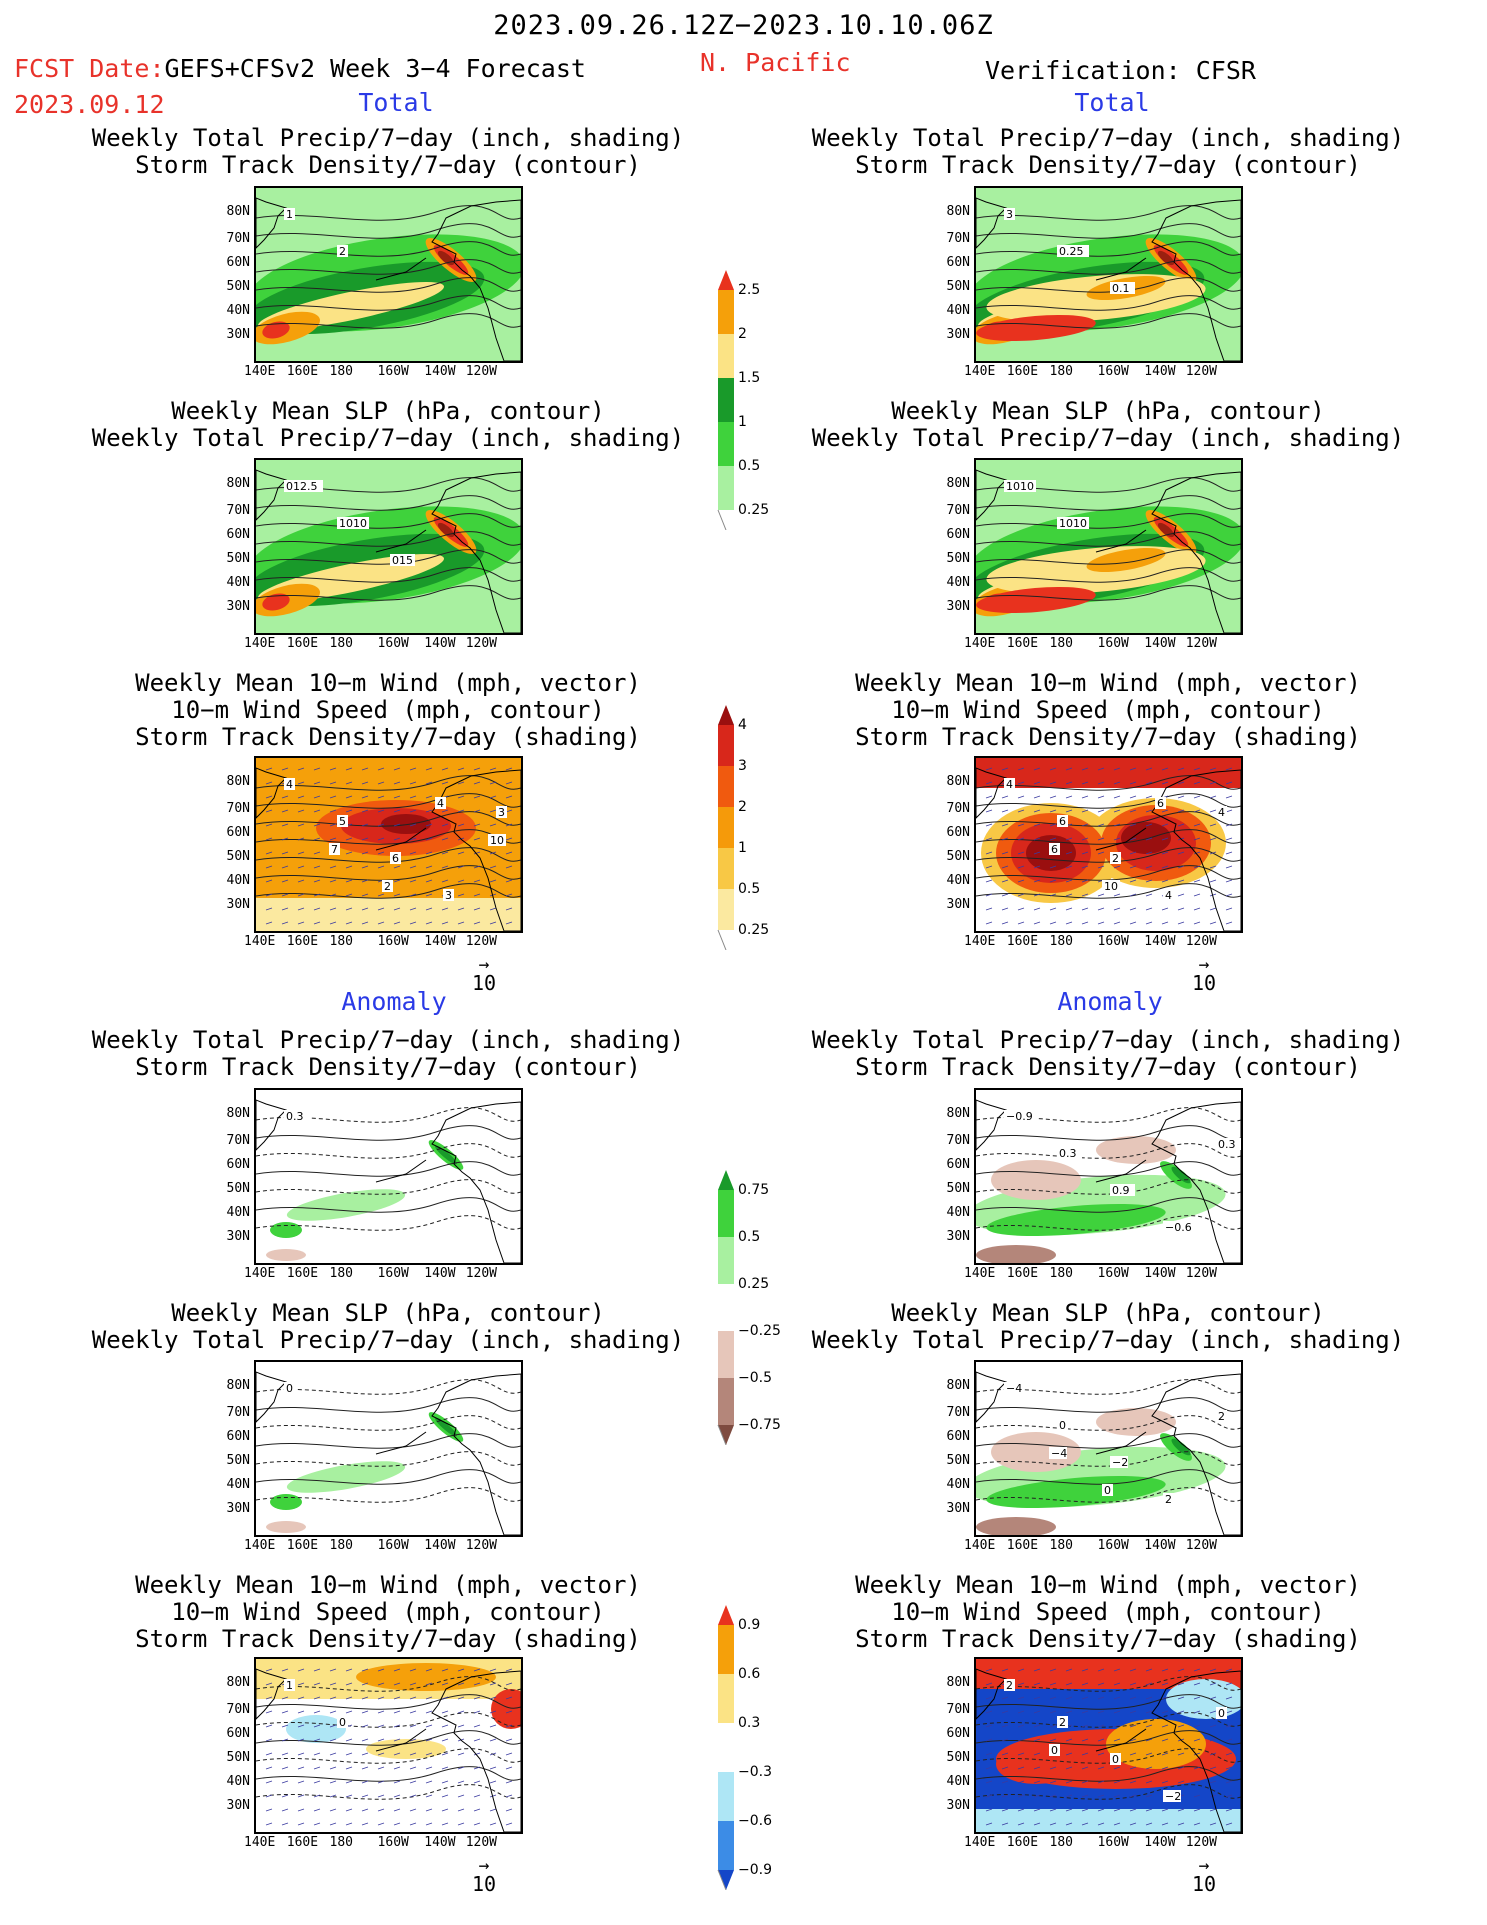 This screenshot has width=1487, height=1925. I want to click on contour-label: 1, so click(289, 214).